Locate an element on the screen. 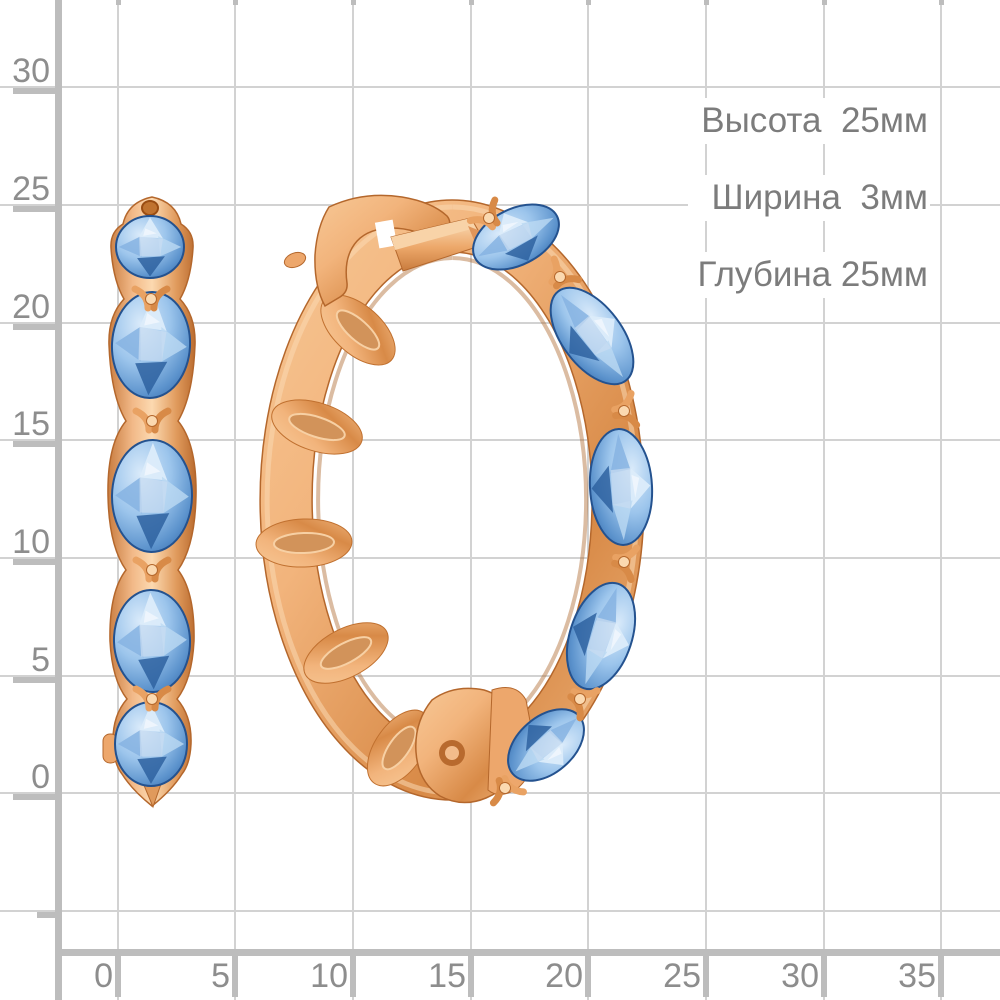 This screenshot has width=1000, height=1000. earring-side-view is located at coordinates (149, 502).